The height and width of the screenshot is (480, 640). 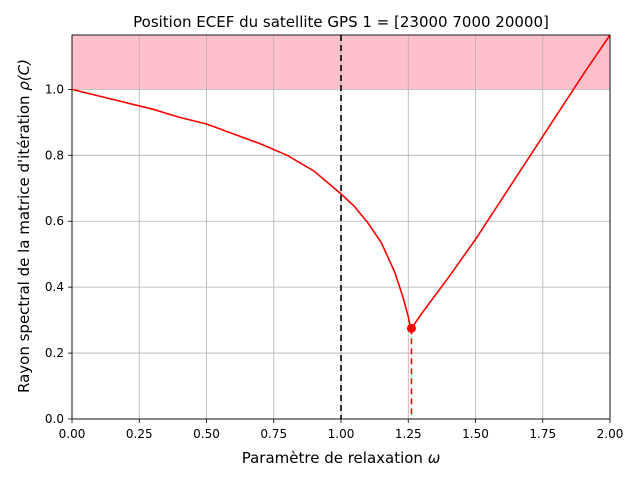 What do you see at coordinates (341, 434) in the screenshot?
I see `x-tick-label: 1.00` at bounding box center [341, 434].